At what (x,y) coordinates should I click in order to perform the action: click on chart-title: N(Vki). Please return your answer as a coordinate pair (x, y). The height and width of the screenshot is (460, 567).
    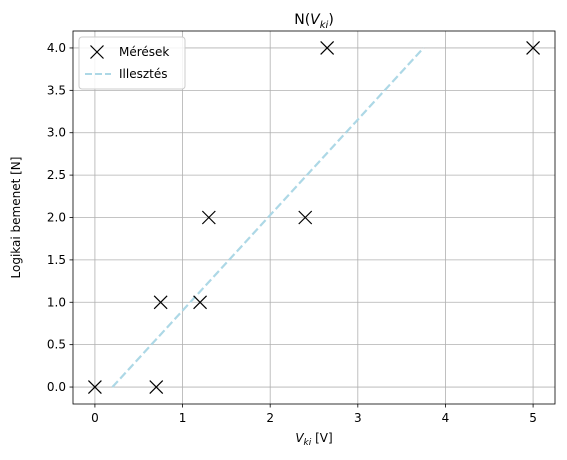
    Looking at the image, I should click on (314, 21).